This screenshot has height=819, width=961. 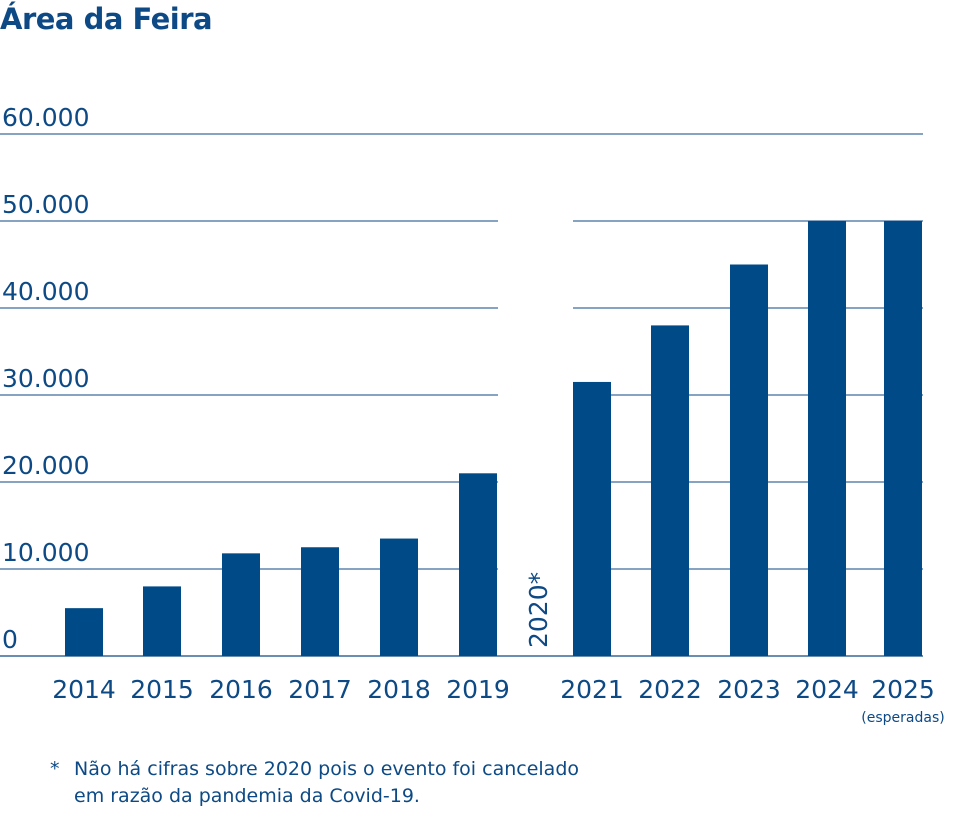 I want to click on x-tick-label: 2022, so click(x=670, y=689).